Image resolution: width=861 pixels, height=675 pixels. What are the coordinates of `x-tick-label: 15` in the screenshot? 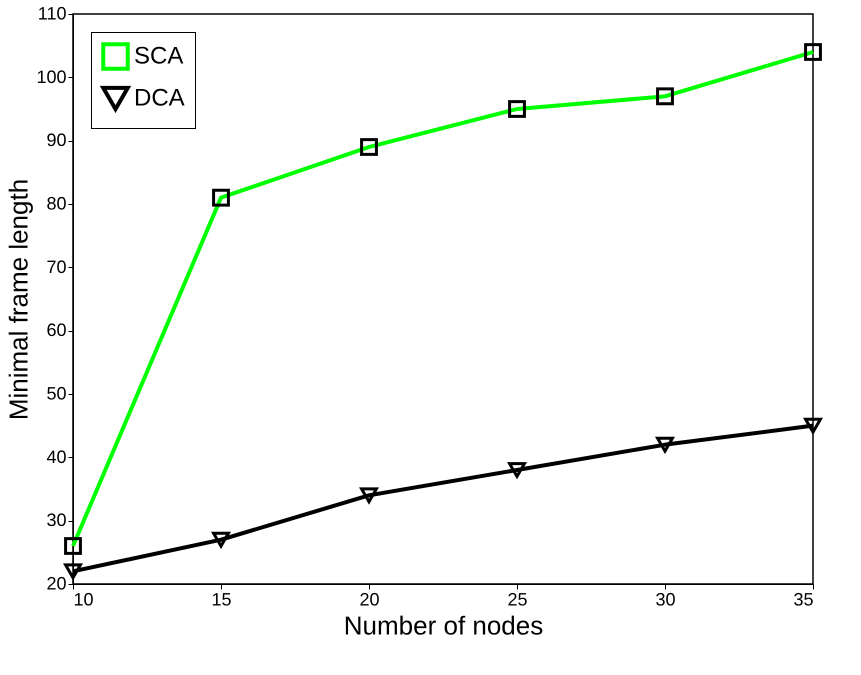 It's located at (221, 600).